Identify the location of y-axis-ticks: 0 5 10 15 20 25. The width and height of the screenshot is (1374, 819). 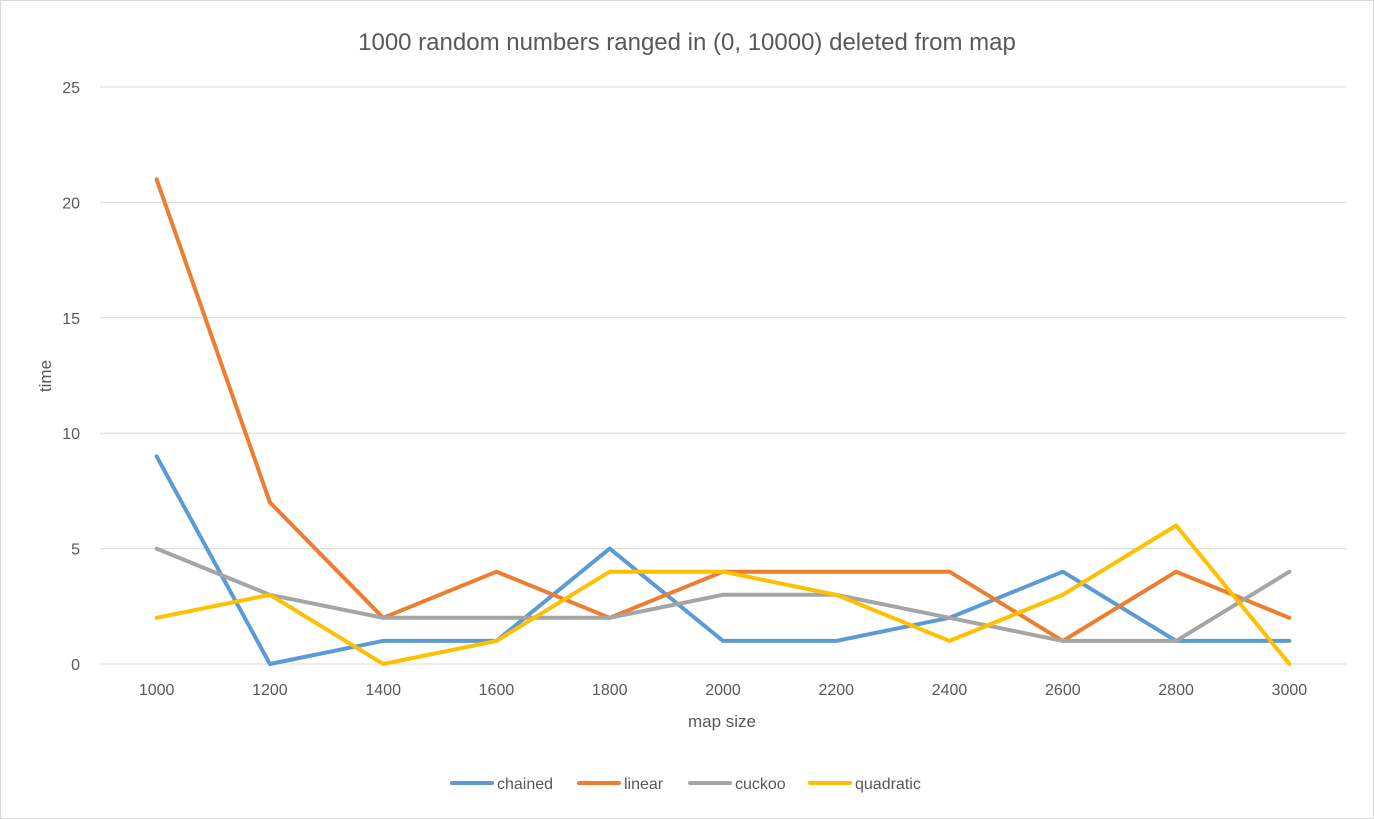
(71, 377).